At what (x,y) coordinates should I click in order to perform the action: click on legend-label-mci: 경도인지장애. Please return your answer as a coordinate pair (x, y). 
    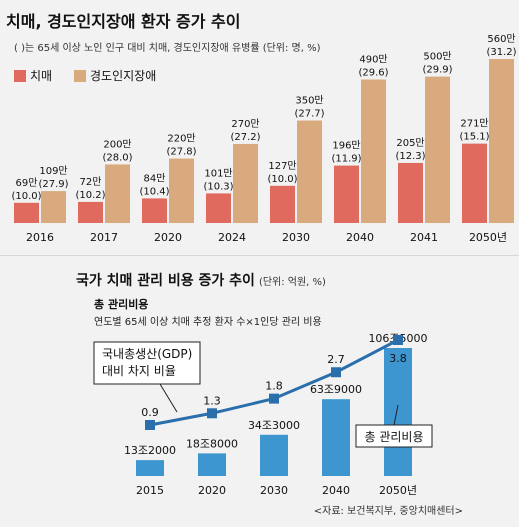
    Looking at the image, I should click on (123, 76).